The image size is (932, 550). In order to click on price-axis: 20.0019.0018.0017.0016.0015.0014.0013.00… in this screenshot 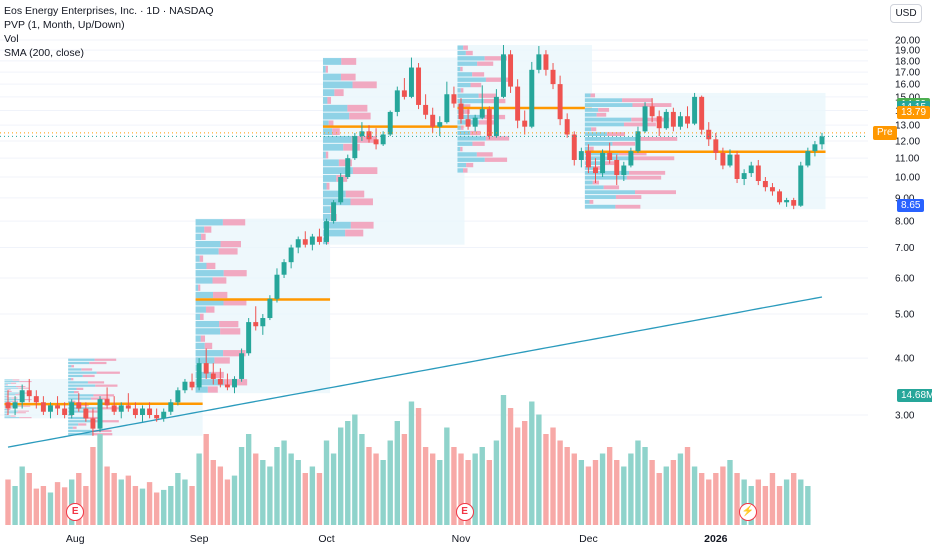, I will do `click(907, 229)`.